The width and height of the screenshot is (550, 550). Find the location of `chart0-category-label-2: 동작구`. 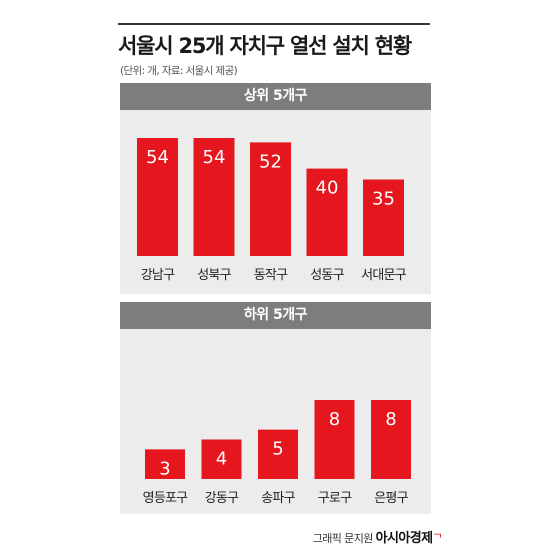

chart0-category-label-2: 동작구 is located at coordinates (271, 275).